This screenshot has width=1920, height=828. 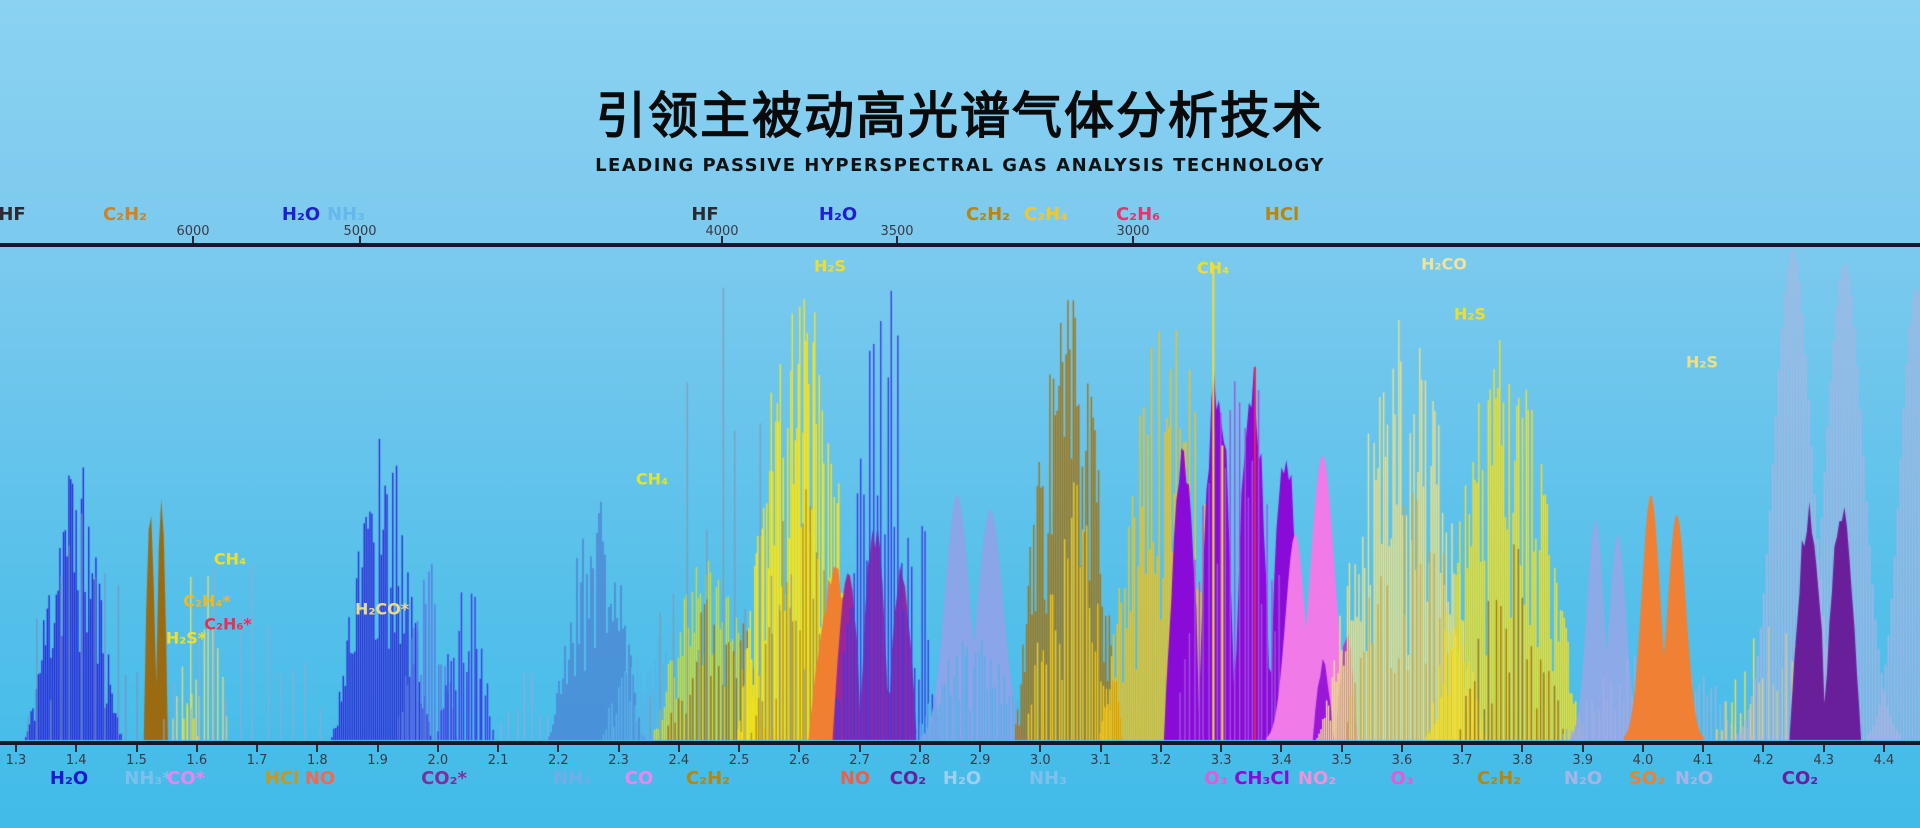 I want to click on bottom-axis-tick-label-3.6: 3.6, so click(x=1402, y=760).